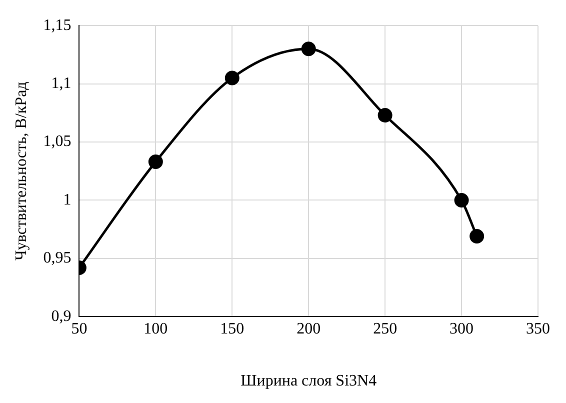  Describe the element at coordinates (57, 141) in the screenshot. I see `y-tick-label: 1,05` at that location.